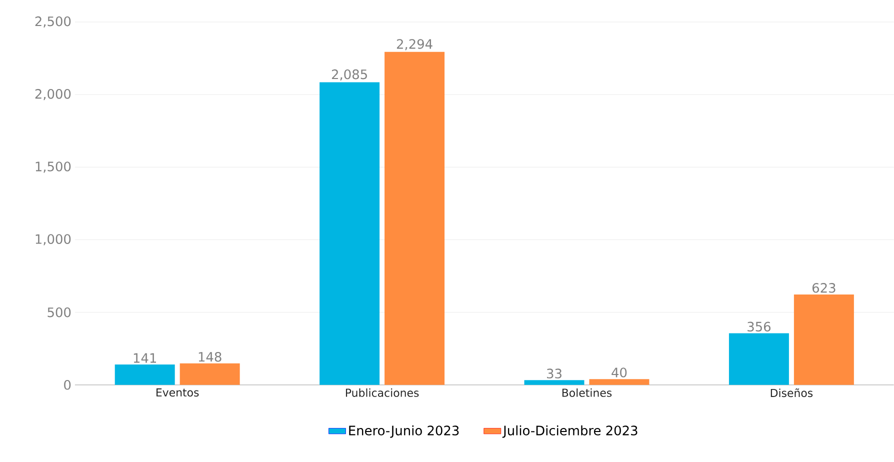 This screenshot has width=894, height=462. Describe the element at coordinates (554, 373) in the screenshot. I see `data-label: 33` at that location.